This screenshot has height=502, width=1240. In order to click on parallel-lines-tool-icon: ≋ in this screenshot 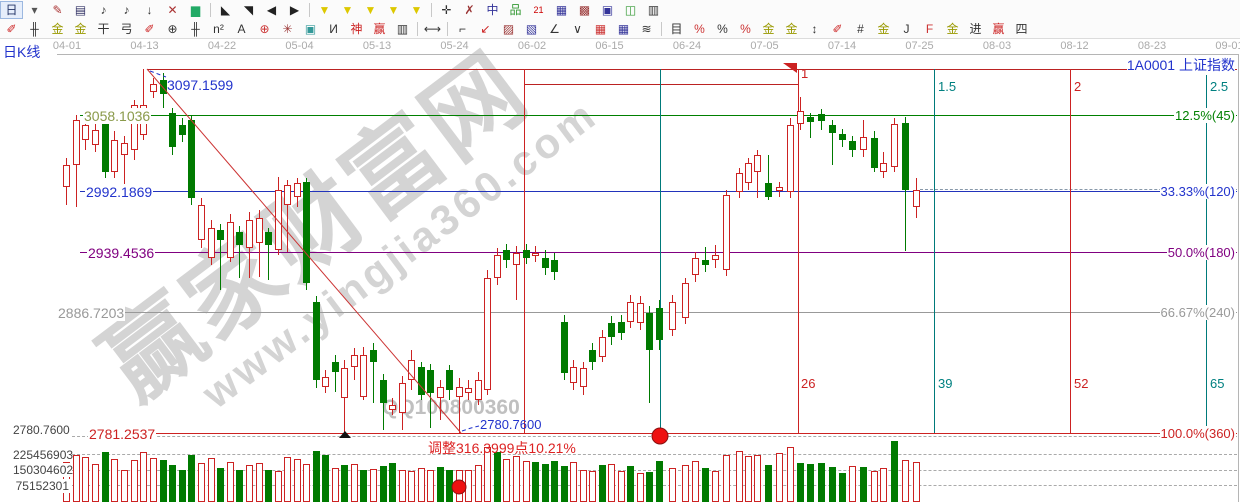, I will do `click(646, 28)`.